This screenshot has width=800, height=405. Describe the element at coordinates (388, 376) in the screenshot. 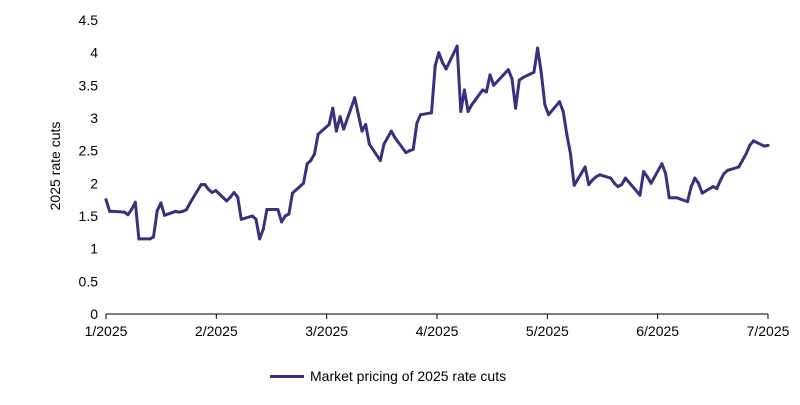

I see `legend: Market pricing of 2025 rate cuts` at that location.